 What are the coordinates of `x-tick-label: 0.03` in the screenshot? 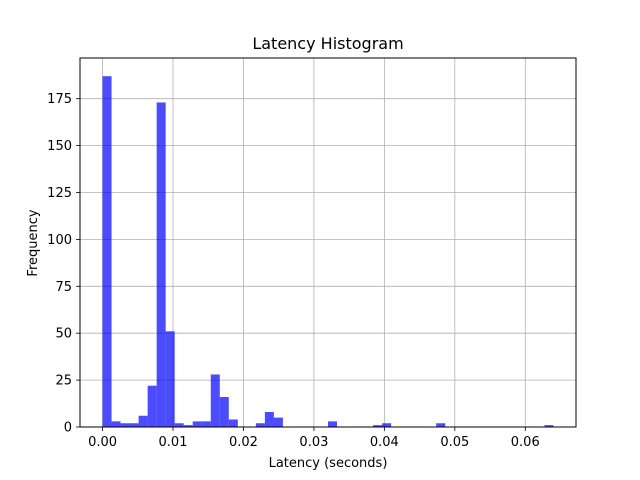 It's located at (313, 442).